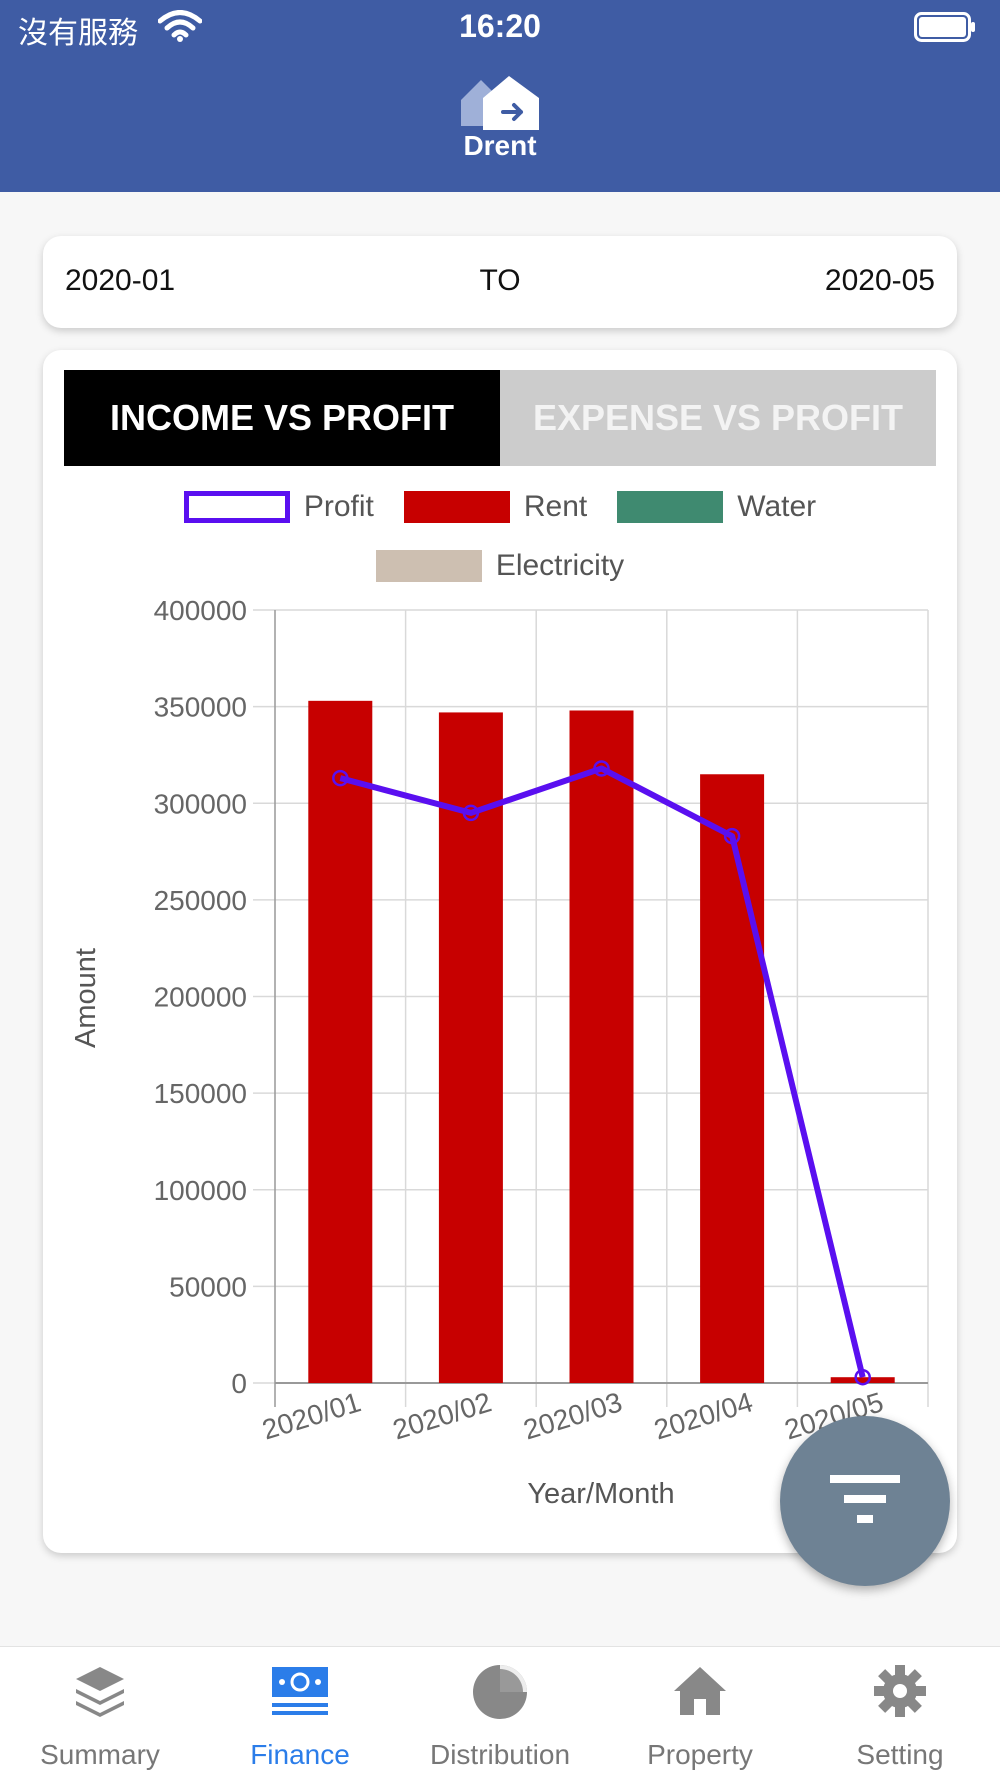  I want to click on legend-label-rent: Rent, so click(555, 506).